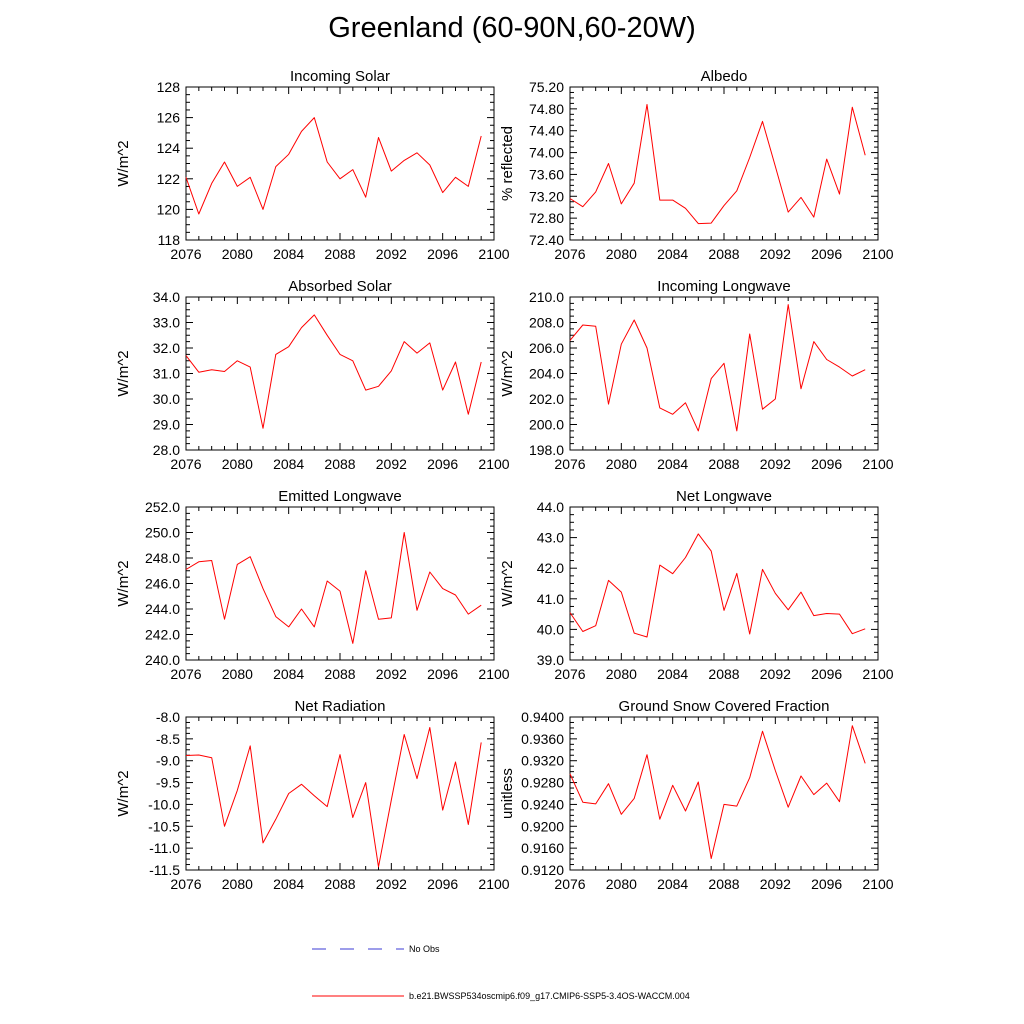 Image resolution: width=1024 pixels, height=1024 pixels. I want to click on y-axis-label-emitted-longwave: W/m^2, so click(123, 583).